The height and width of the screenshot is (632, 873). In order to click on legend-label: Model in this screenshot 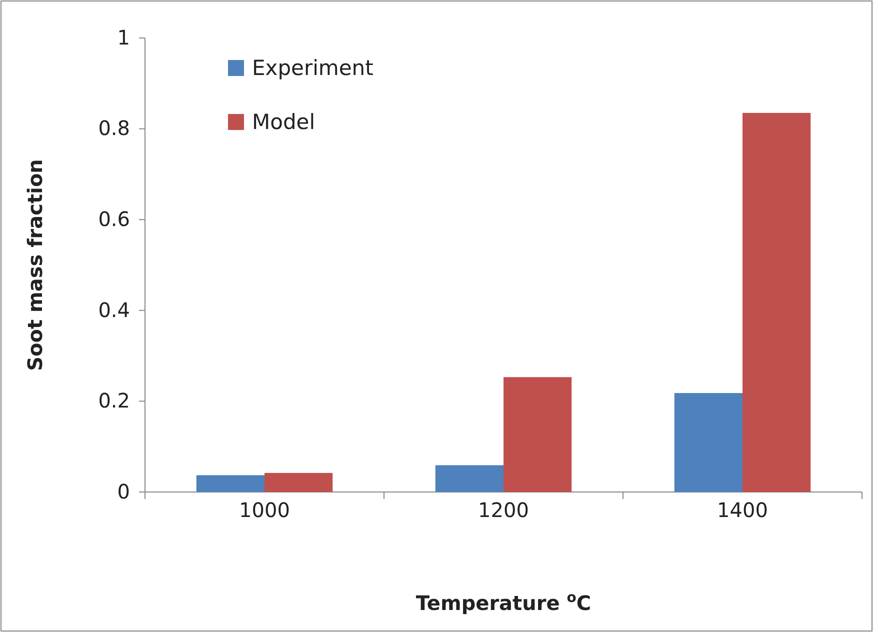, I will do `click(284, 122)`.